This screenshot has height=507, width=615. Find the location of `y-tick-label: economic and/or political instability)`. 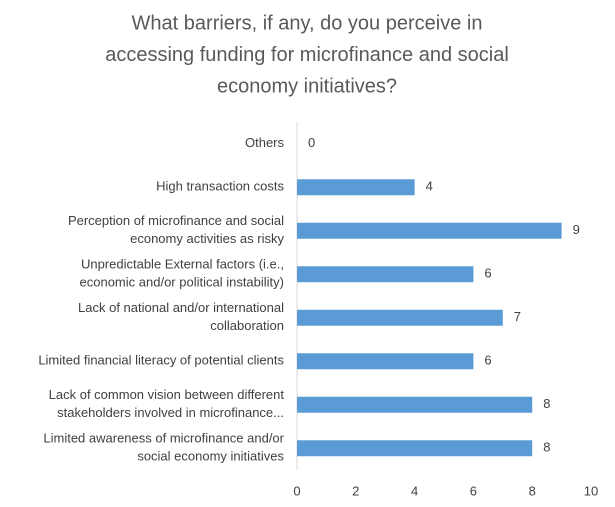

y-tick-label: economic and/or political instability) is located at coordinates (182, 282).